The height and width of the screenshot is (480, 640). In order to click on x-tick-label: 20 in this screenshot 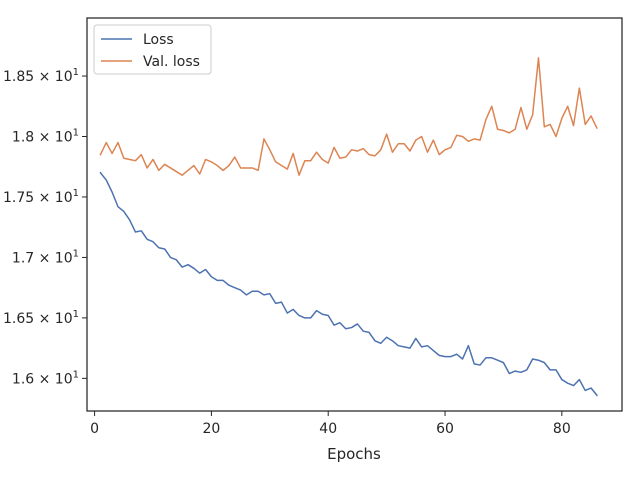, I will do `click(211, 429)`.